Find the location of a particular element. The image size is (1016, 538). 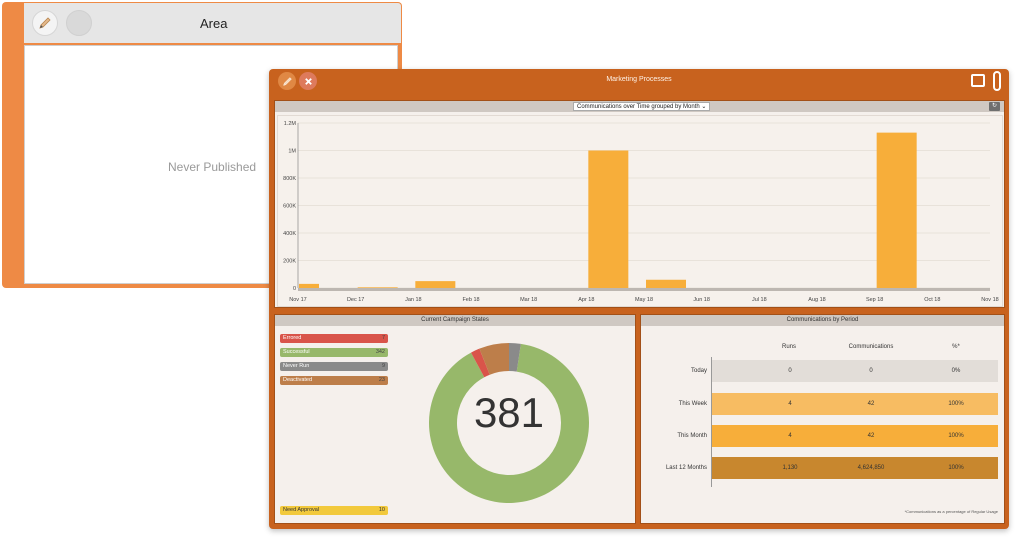

y-tick-label: 1.2M is located at coordinates (290, 124).